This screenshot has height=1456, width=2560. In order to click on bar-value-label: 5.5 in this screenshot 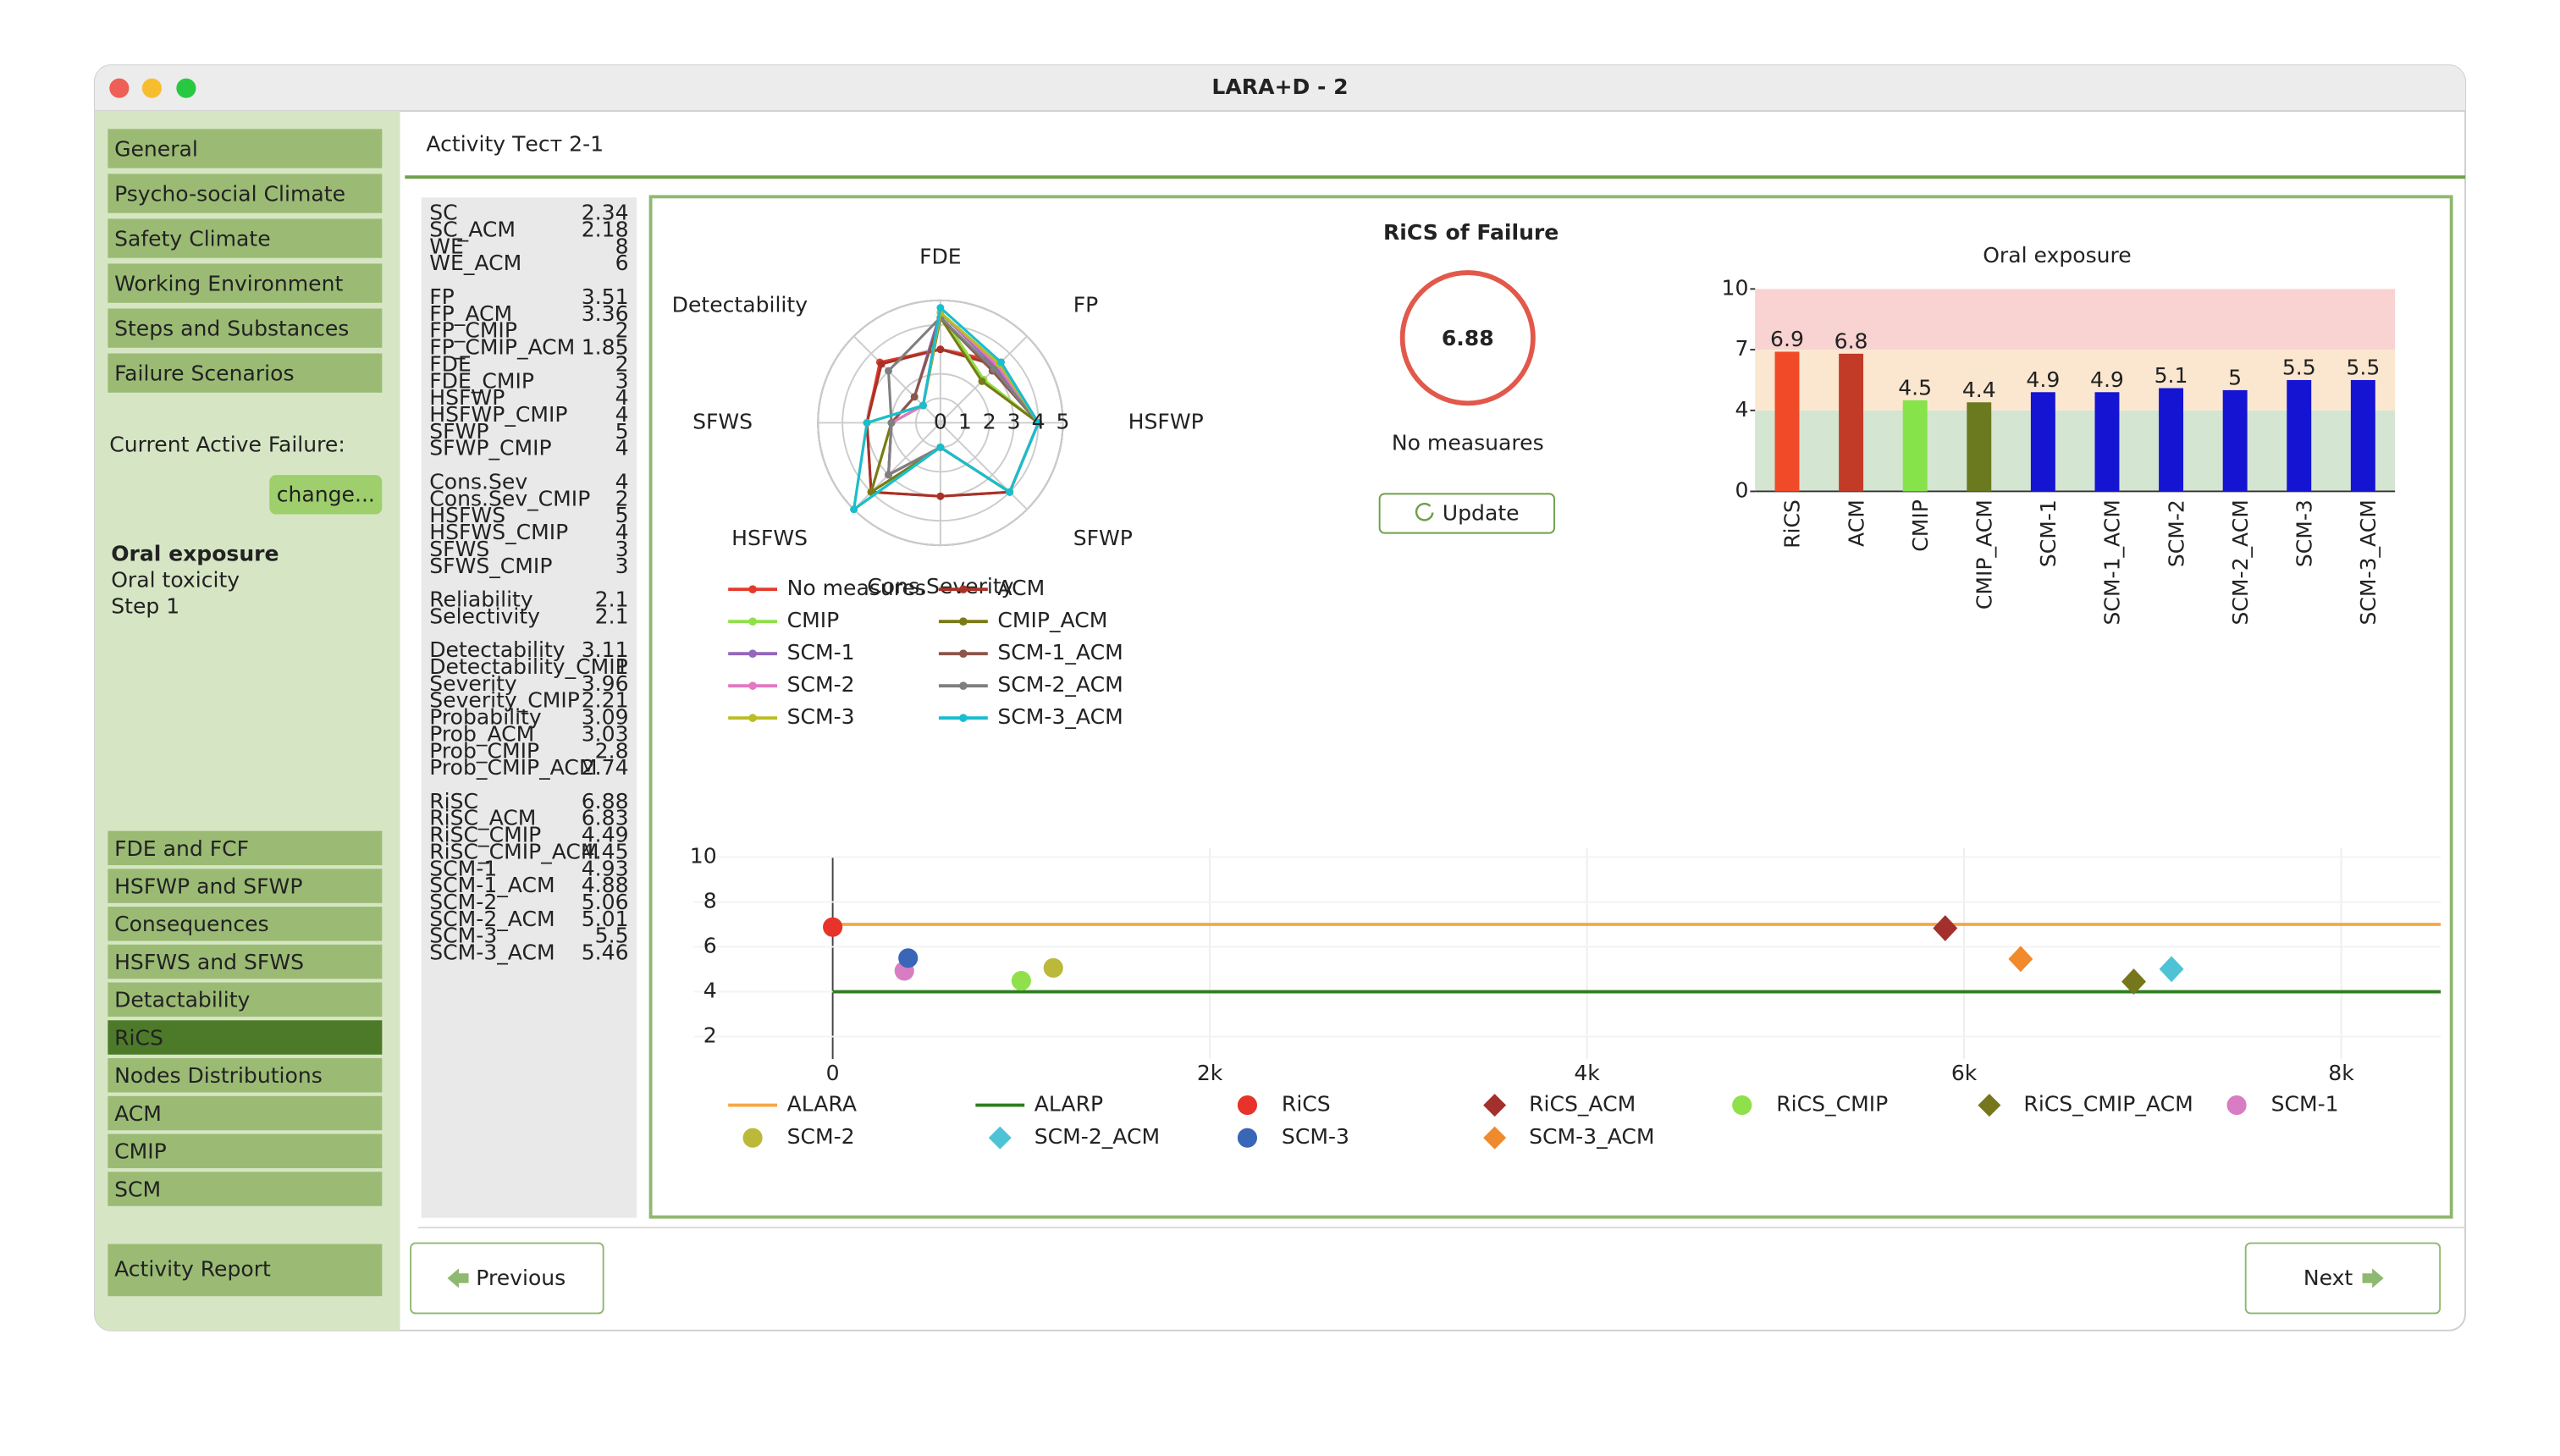, I will do `click(2299, 367)`.